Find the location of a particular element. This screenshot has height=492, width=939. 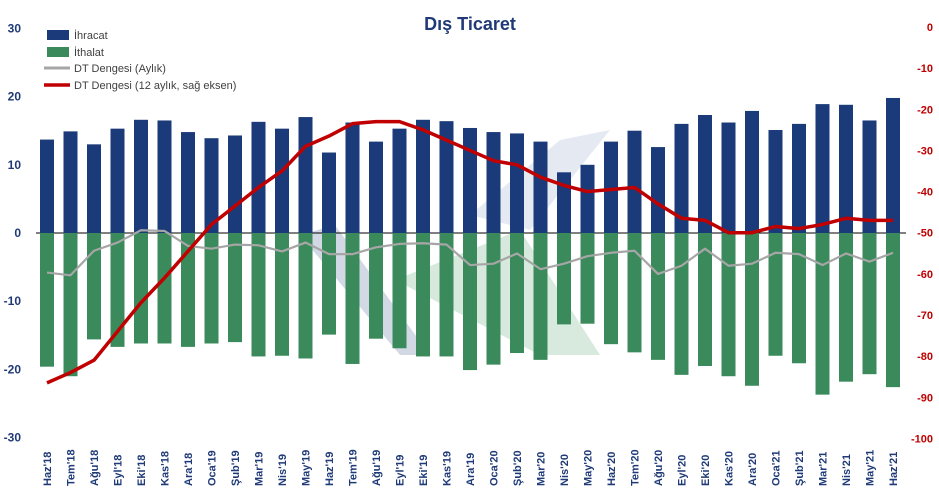

x-tick-label: Oca'20 is located at coordinates (495, 468).